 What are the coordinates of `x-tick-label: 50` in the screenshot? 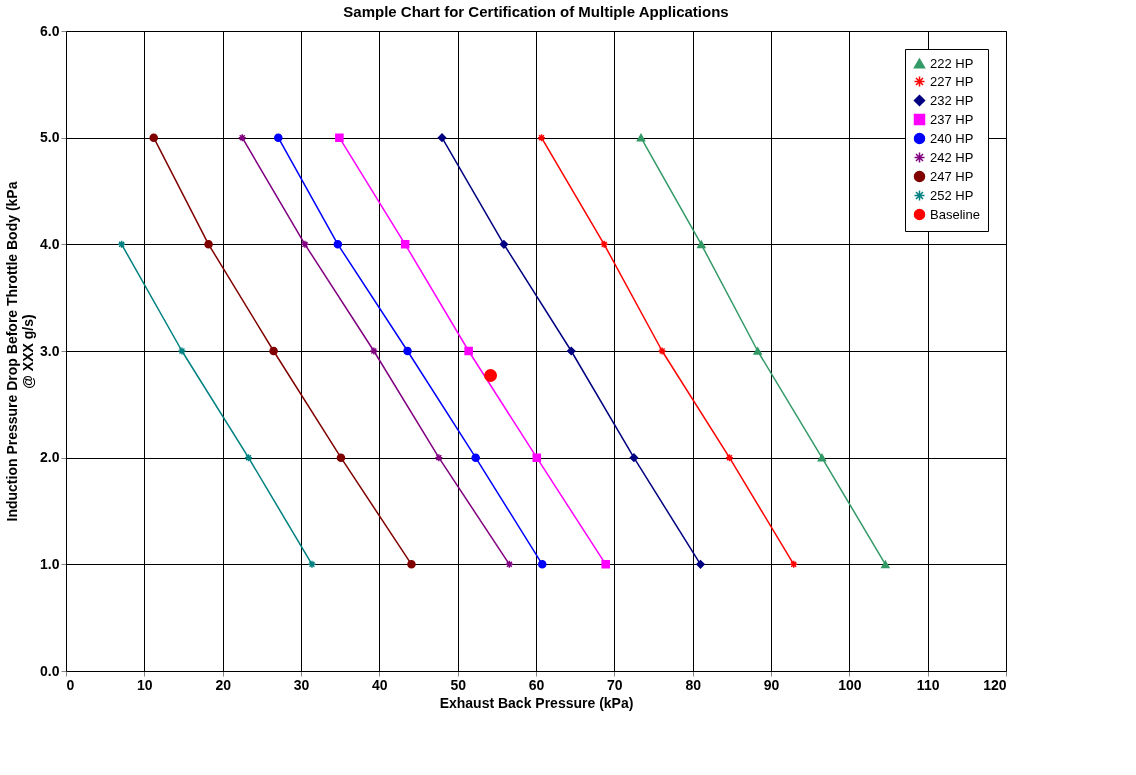 It's located at (458, 684).